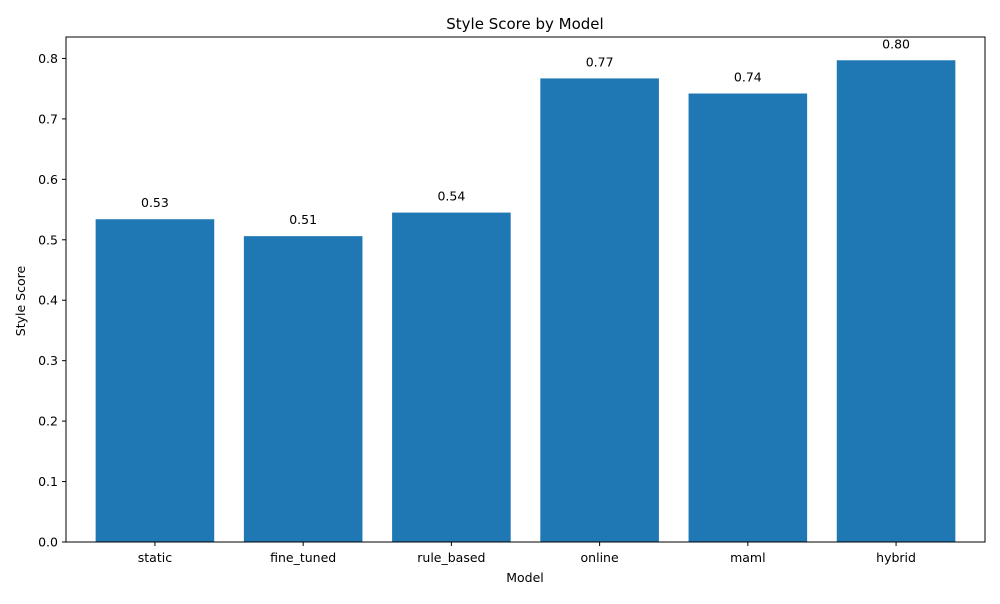 The width and height of the screenshot is (1000, 604). Describe the element at coordinates (600, 557) in the screenshot. I see `x-tick-label-online: online` at that location.